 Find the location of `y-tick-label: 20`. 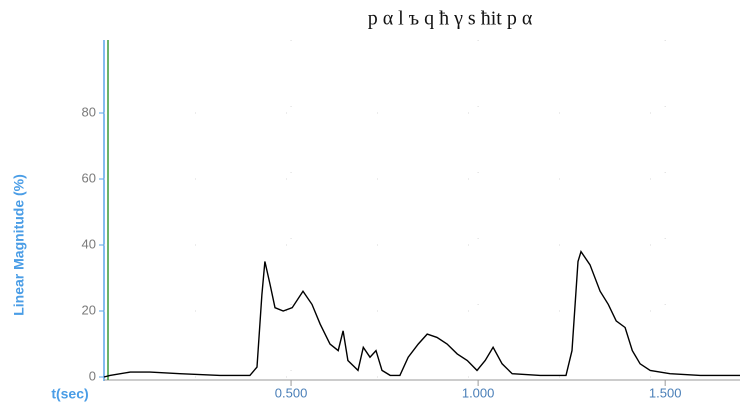

y-tick-label: 20 is located at coordinates (89, 309).